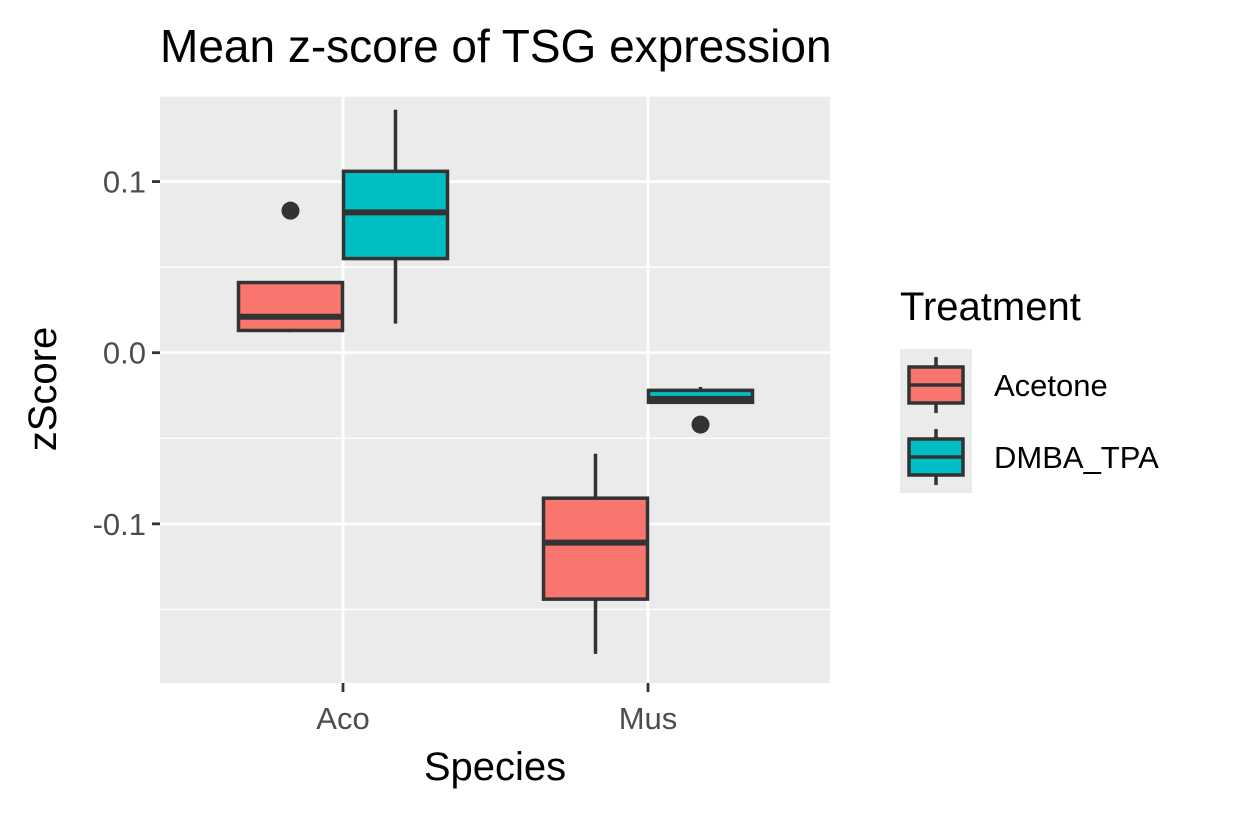 Image resolution: width=1233 pixels, height=814 pixels. What do you see at coordinates (124, 182) in the screenshot?
I see `y-tick-label: 0.1` at bounding box center [124, 182].